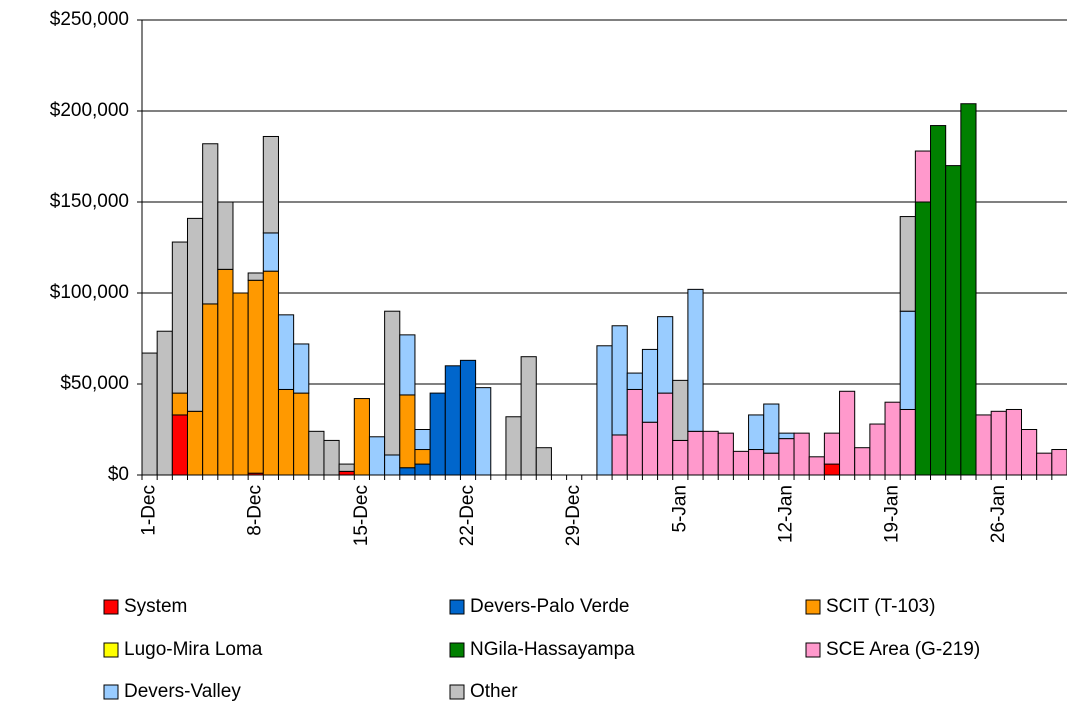 Image resolution: width=1067 pixels, height=710 pixels. I want to click on x-tick-label: 1-Dec, so click(149, 510).